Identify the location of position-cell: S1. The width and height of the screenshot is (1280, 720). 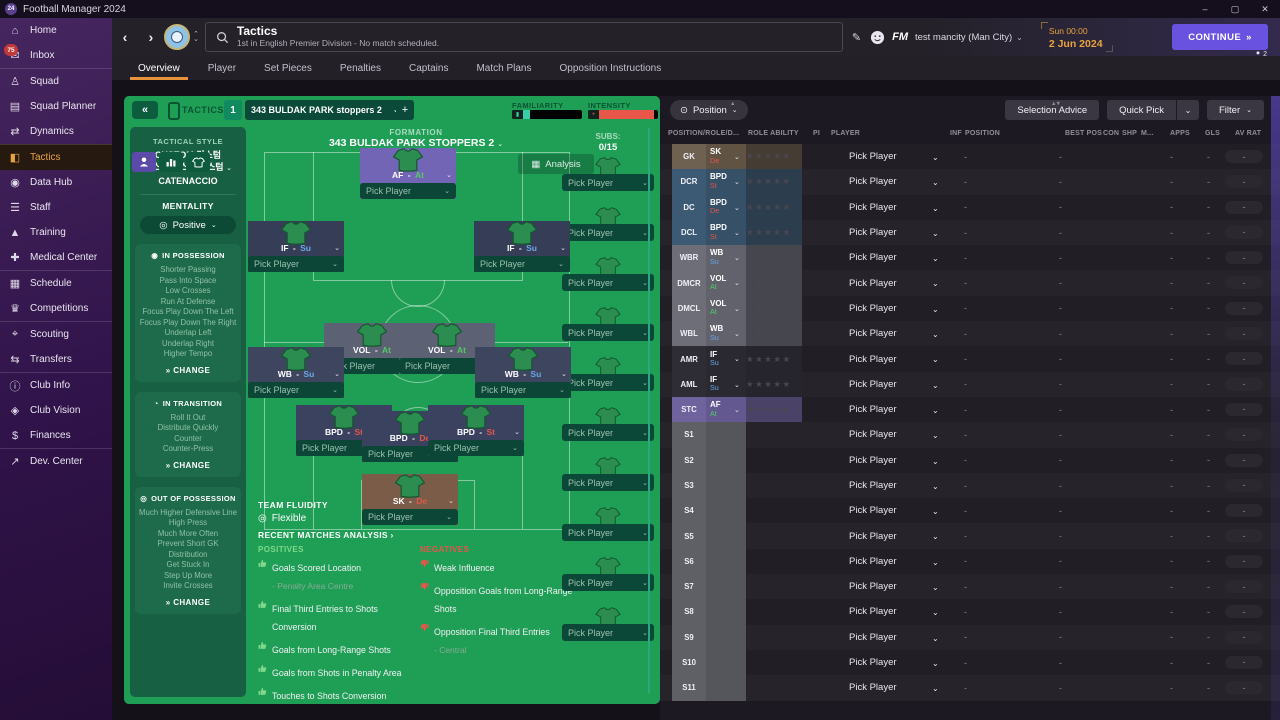
(689, 435).